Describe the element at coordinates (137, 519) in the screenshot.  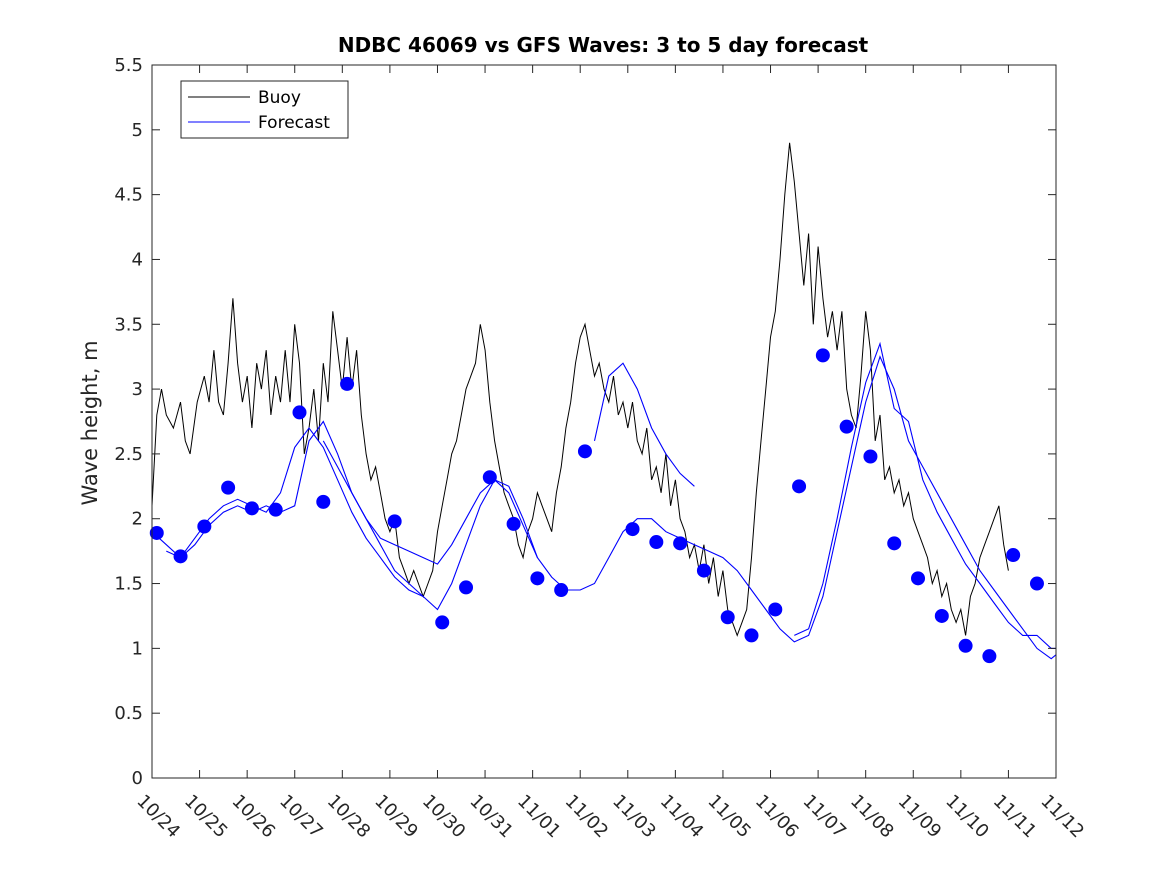
I see `y-tick-label: 2` at that location.